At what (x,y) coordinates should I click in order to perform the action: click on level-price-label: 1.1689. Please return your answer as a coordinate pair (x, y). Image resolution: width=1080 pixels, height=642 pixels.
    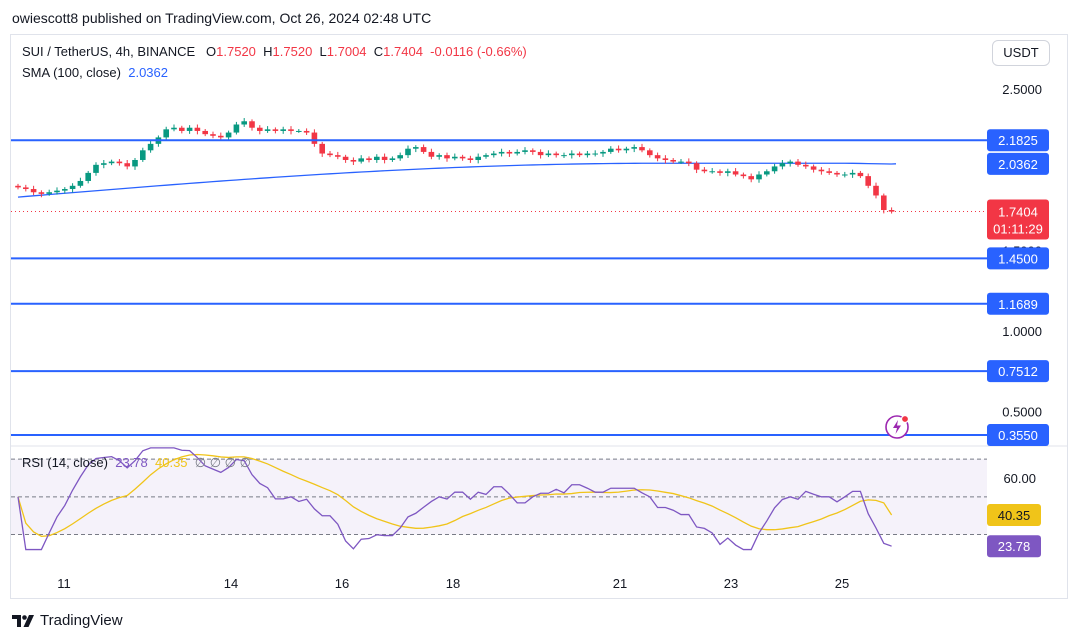
    Looking at the image, I should click on (1018, 304).